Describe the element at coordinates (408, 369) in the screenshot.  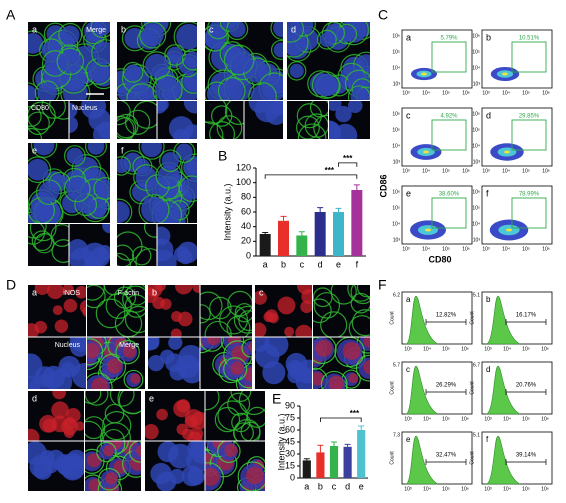
I see `sample-label: c` at that location.